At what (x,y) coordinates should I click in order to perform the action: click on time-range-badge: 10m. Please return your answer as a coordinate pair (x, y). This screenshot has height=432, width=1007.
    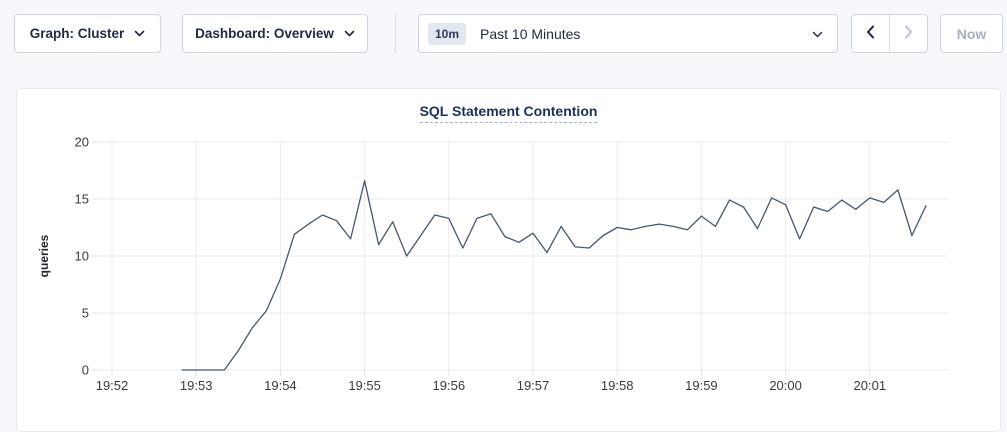
    Looking at the image, I should click on (447, 33).